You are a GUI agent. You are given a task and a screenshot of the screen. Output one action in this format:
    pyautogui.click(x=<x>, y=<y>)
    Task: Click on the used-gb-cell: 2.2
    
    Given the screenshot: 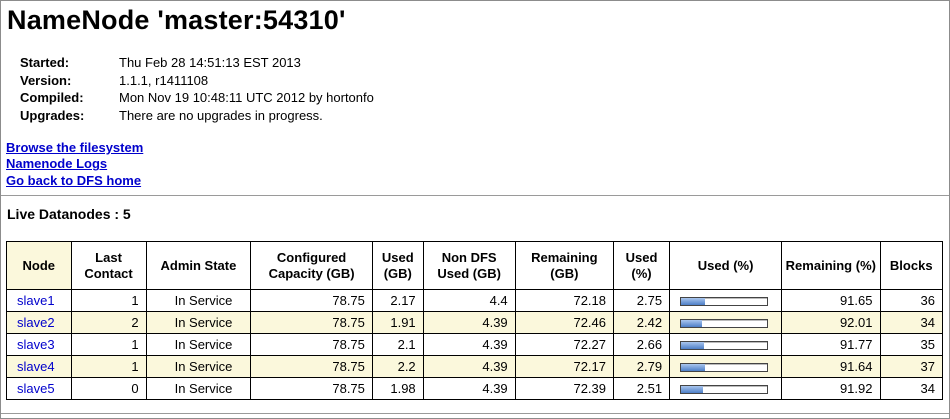 What is the action you would take?
    pyautogui.click(x=397, y=366)
    